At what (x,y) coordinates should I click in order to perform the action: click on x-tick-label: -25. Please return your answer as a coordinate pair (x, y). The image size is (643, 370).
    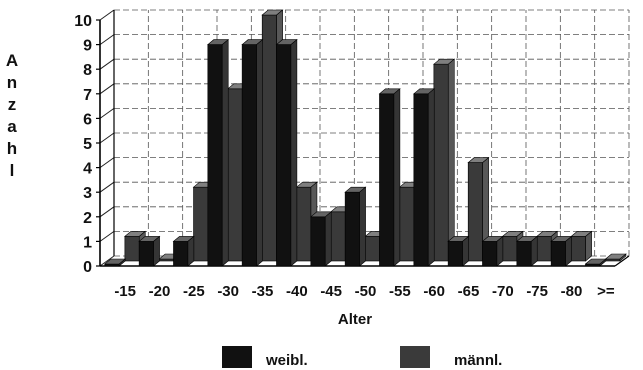
    Looking at the image, I should click on (194, 291).